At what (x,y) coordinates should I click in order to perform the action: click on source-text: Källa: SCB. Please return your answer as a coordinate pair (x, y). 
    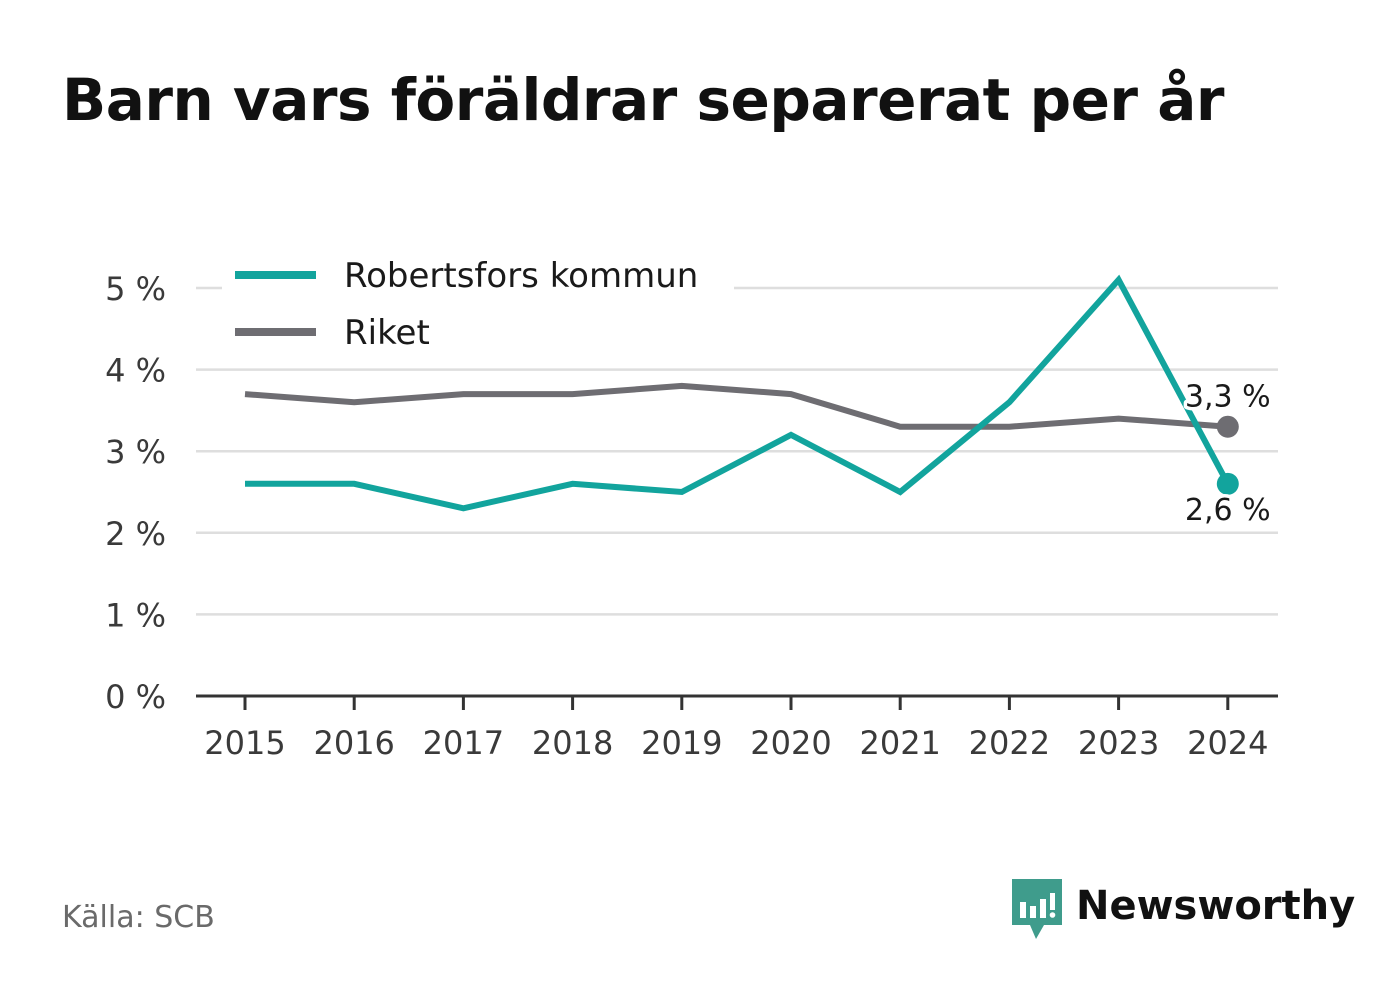
    Looking at the image, I should click on (138, 917).